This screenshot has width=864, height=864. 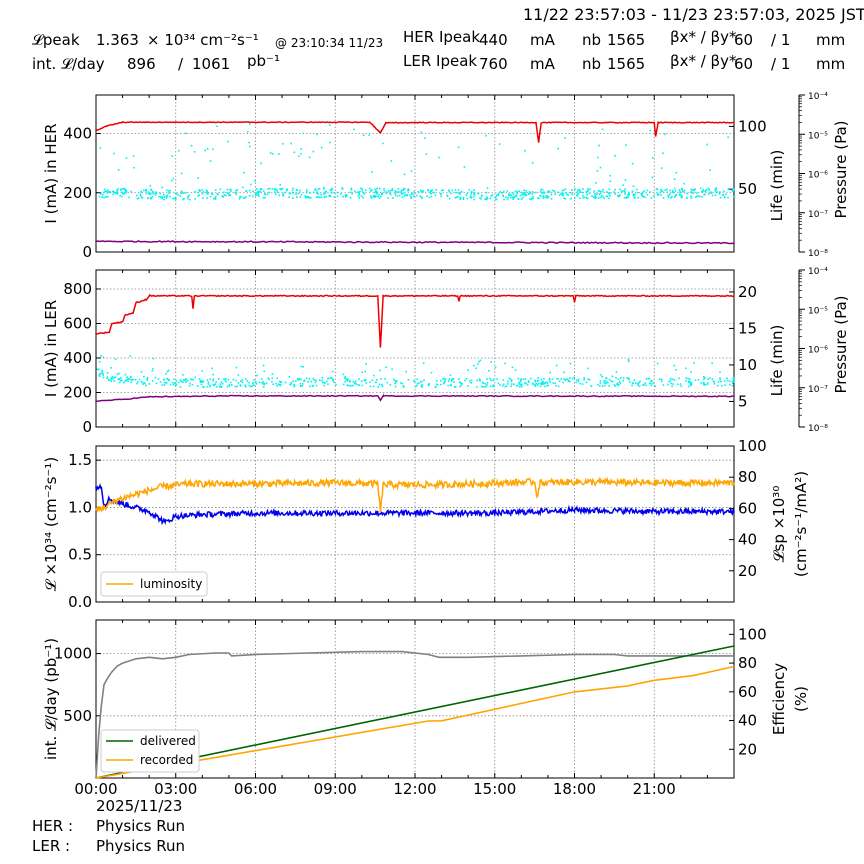 What do you see at coordinates (414, 789) in the screenshot?
I see `x-tick-label: 12:00` at bounding box center [414, 789].